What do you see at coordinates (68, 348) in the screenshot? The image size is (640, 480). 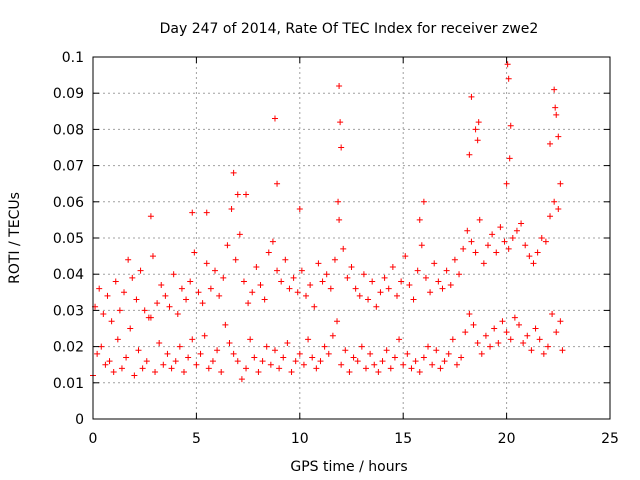 I see `y-tick-label: 0.02` at bounding box center [68, 348].